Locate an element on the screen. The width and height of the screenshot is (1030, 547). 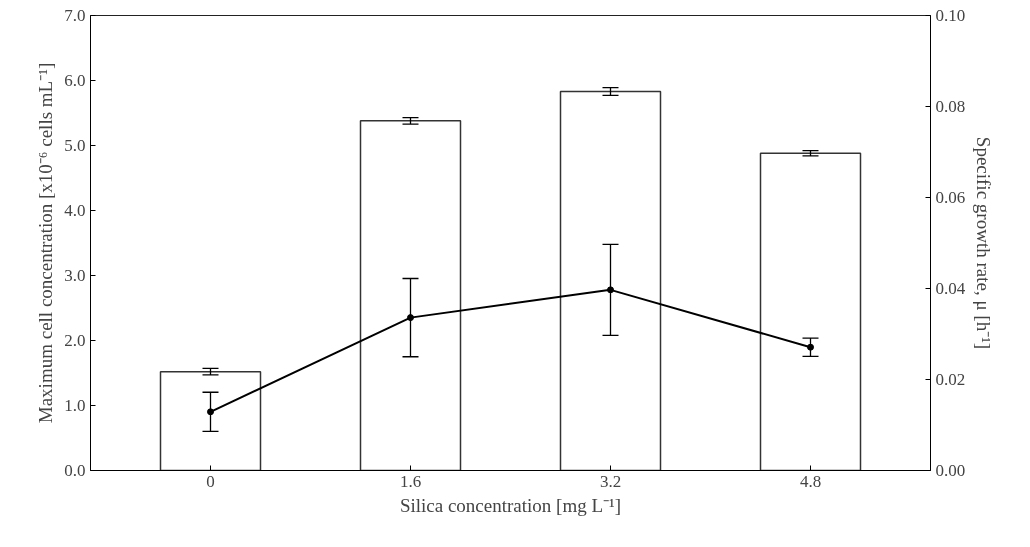
y2-tick-label: 0.04 is located at coordinates (950, 288).